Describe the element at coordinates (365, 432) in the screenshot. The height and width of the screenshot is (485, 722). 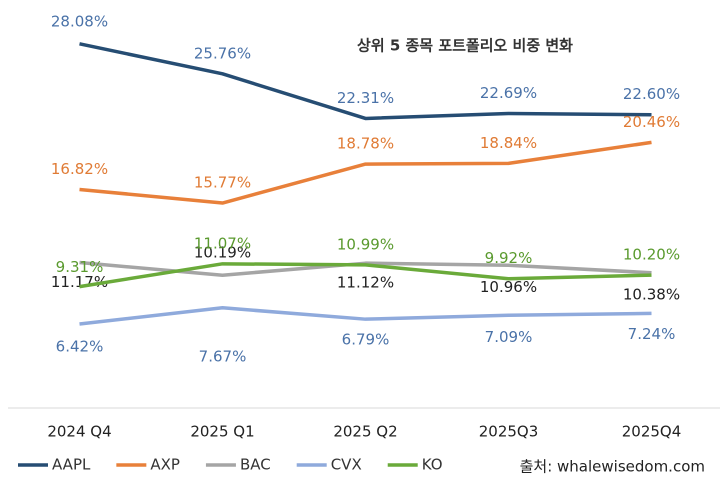
I see `x-tick-label: 2025 Q2` at that location.